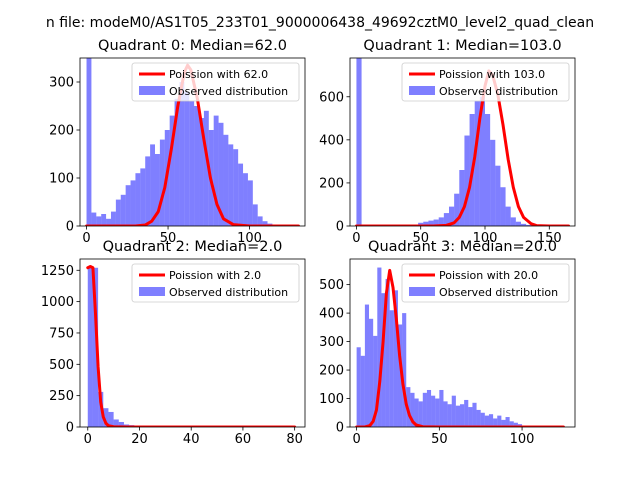  I want to click on x-tick-label: 50, so click(168, 238).